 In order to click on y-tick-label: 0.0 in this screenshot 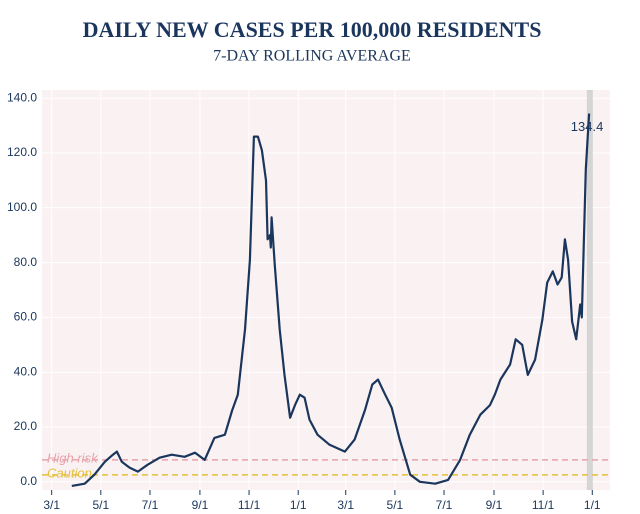, I will do `click(28, 481)`.